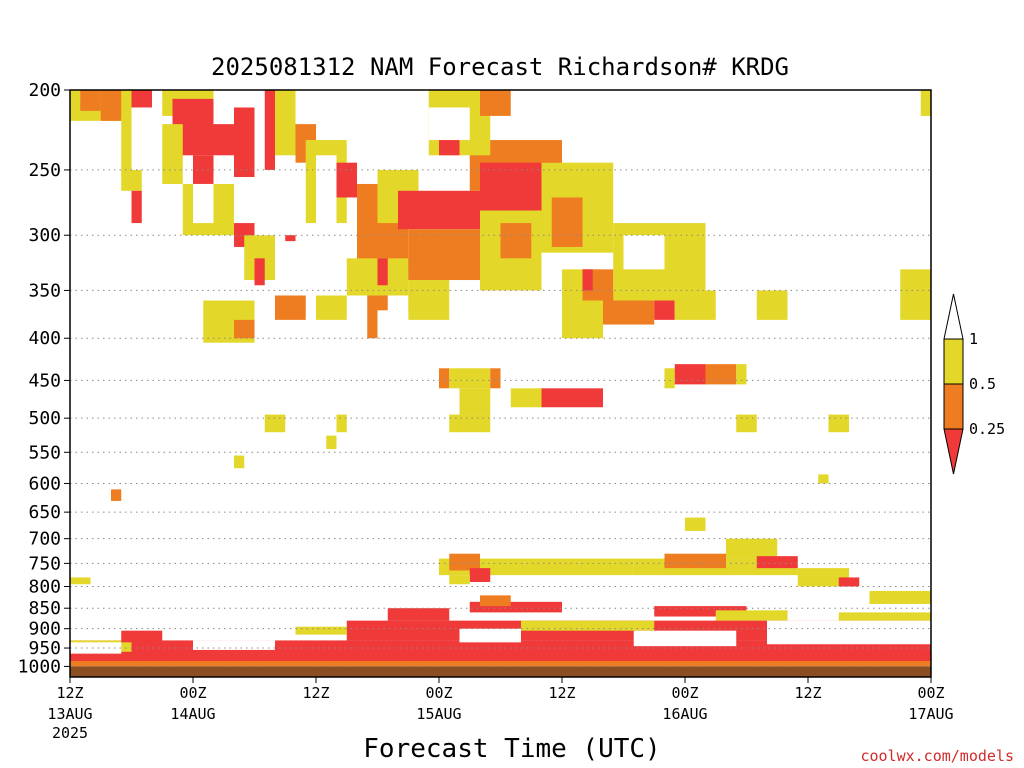 Image resolution: width=1024 pixels, height=768 pixels. What do you see at coordinates (500, 67) in the screenshot?
I see `chart-title: 2025081312 NAM Forecast Richardson# KRDG` at bounding box center [500, 67].